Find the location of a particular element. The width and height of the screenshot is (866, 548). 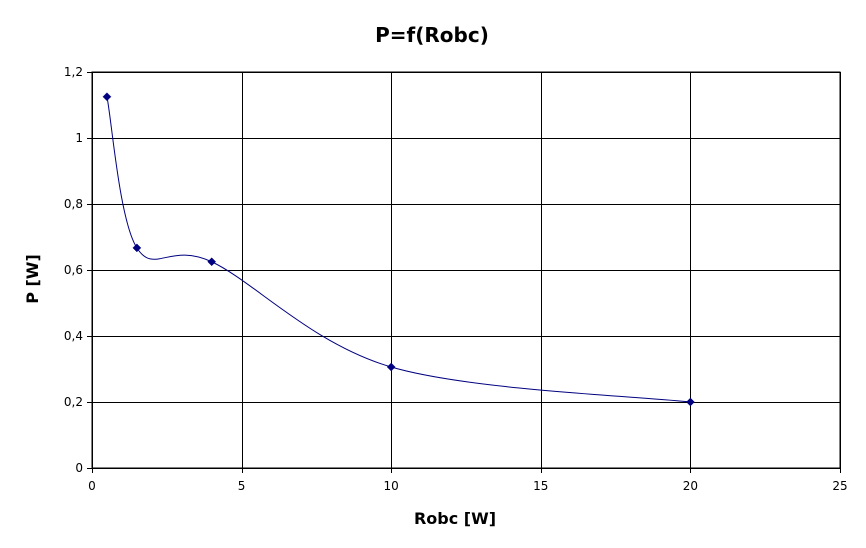

y-tick-label-3: 0,6 is located at coordinates (73, 270).